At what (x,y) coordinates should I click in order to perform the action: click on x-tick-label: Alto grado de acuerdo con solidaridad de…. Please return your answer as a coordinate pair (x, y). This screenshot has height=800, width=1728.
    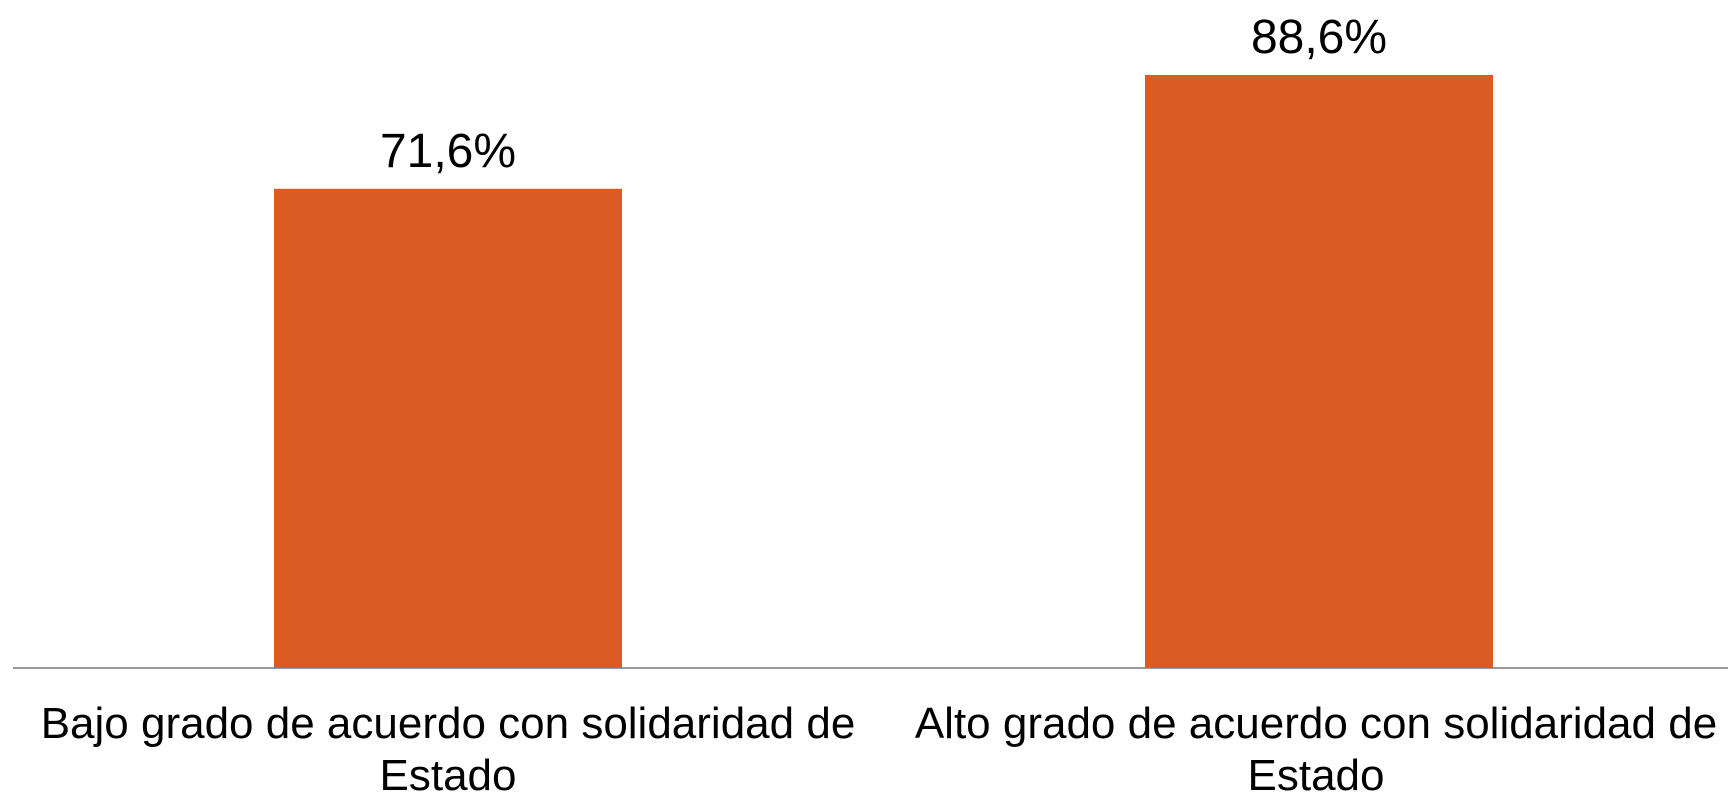
    Looking at the image, I should click on (1316, 749).